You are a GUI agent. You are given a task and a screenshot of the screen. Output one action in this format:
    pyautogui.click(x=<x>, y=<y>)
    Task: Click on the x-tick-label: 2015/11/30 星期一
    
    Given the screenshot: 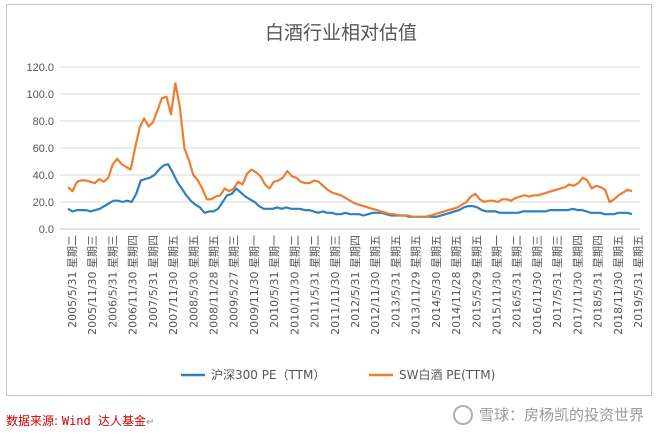 What is the action you would take?
    pyautogui.click(x=497, y=285)
    